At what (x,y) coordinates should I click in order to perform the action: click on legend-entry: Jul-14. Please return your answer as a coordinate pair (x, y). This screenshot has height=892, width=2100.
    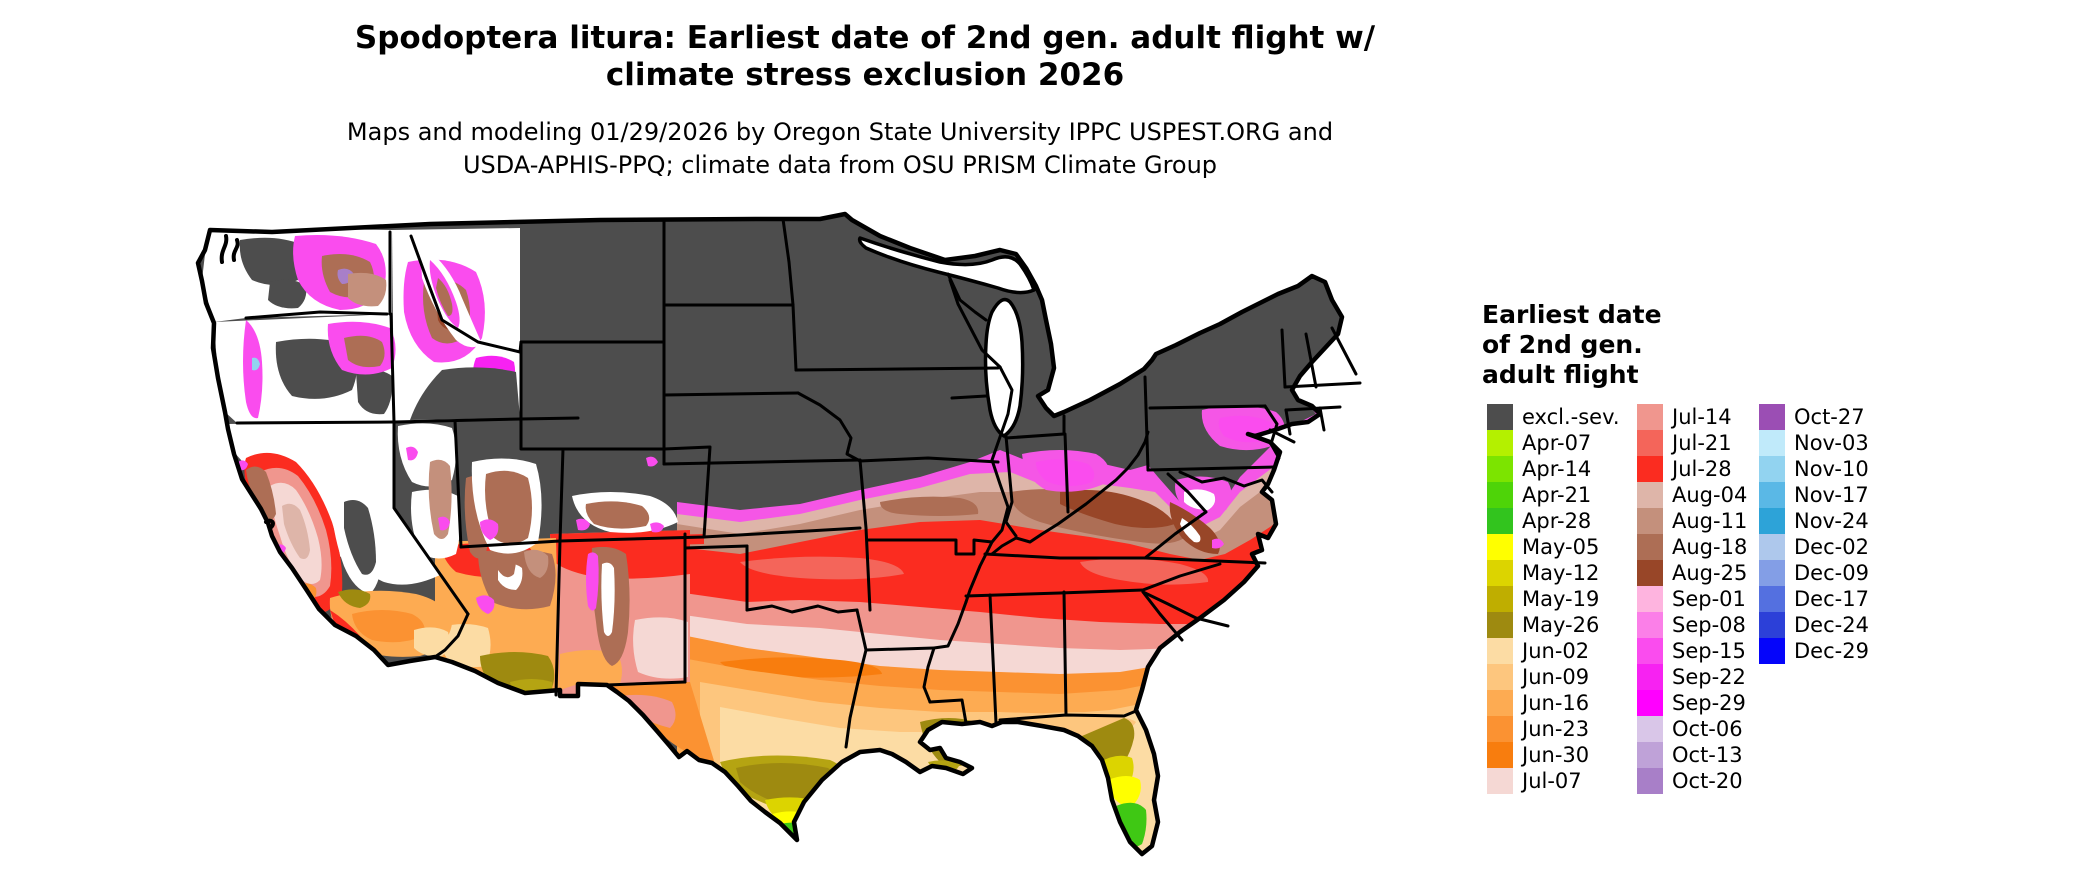
    Looking at the image, I should click on (1692, 417).